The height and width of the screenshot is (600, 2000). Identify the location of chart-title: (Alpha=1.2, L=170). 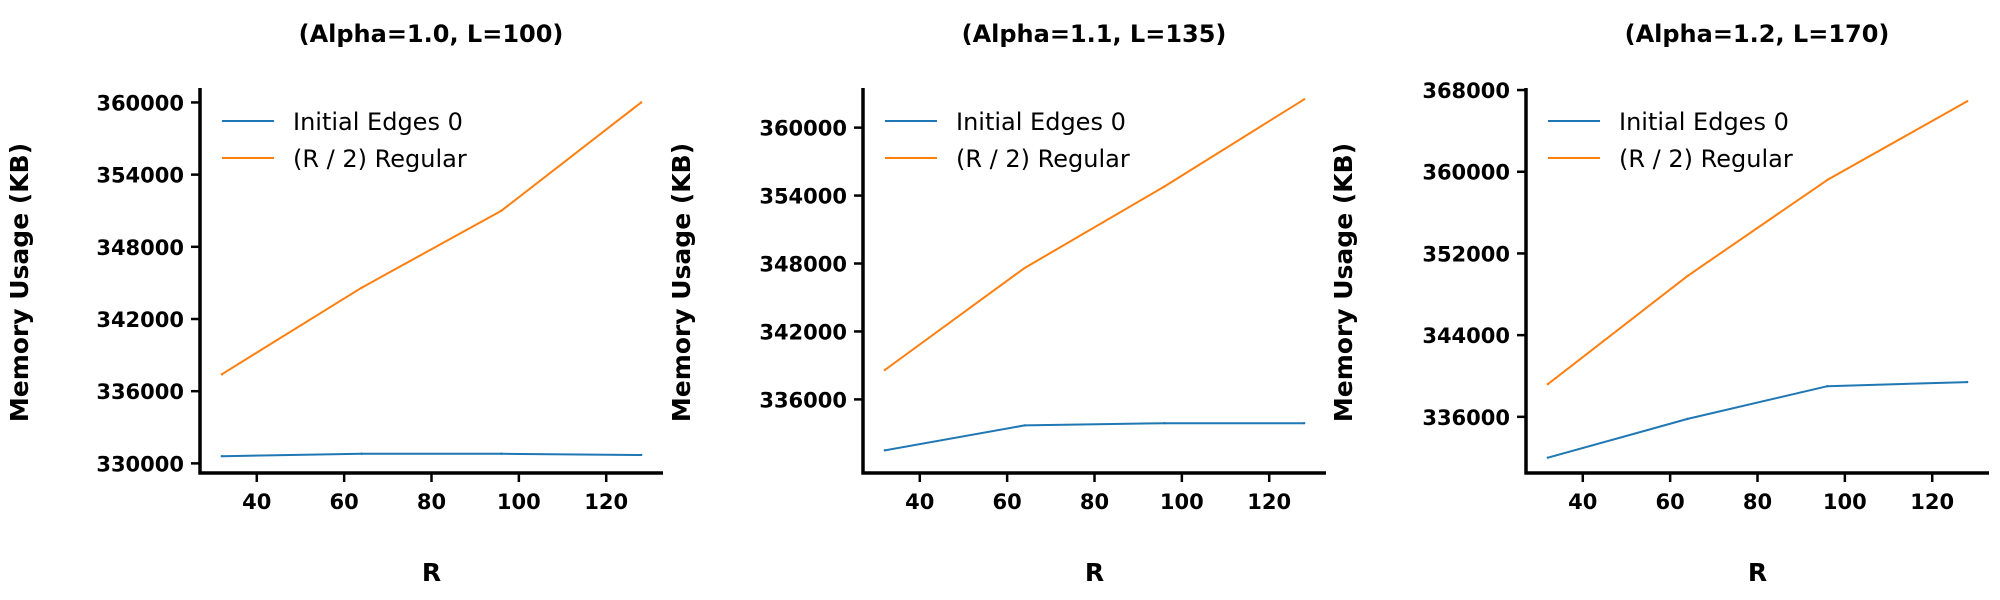
(1757, 34).